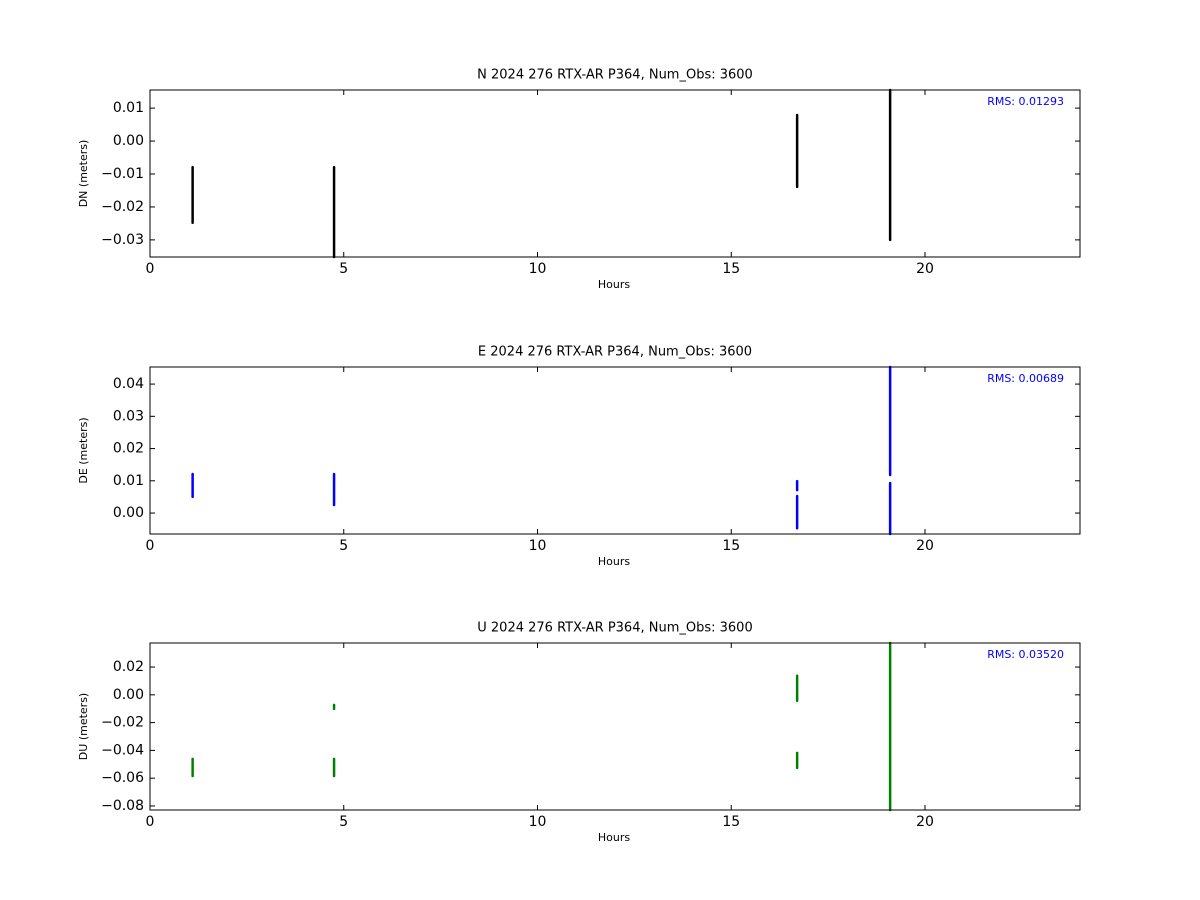  What do you see at coordinates (83, 450) in the screenshot?
I see `y-axis-label: DE (meters)` at bounding box center [83, 450].